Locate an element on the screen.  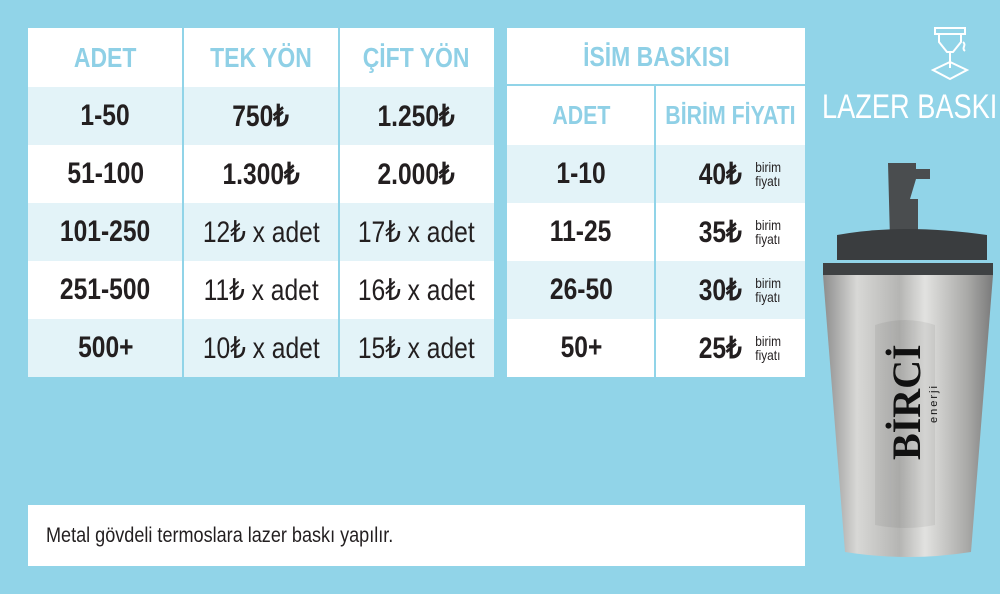
double-side-price: 1.250₺ is located at coordinates (416, 116).